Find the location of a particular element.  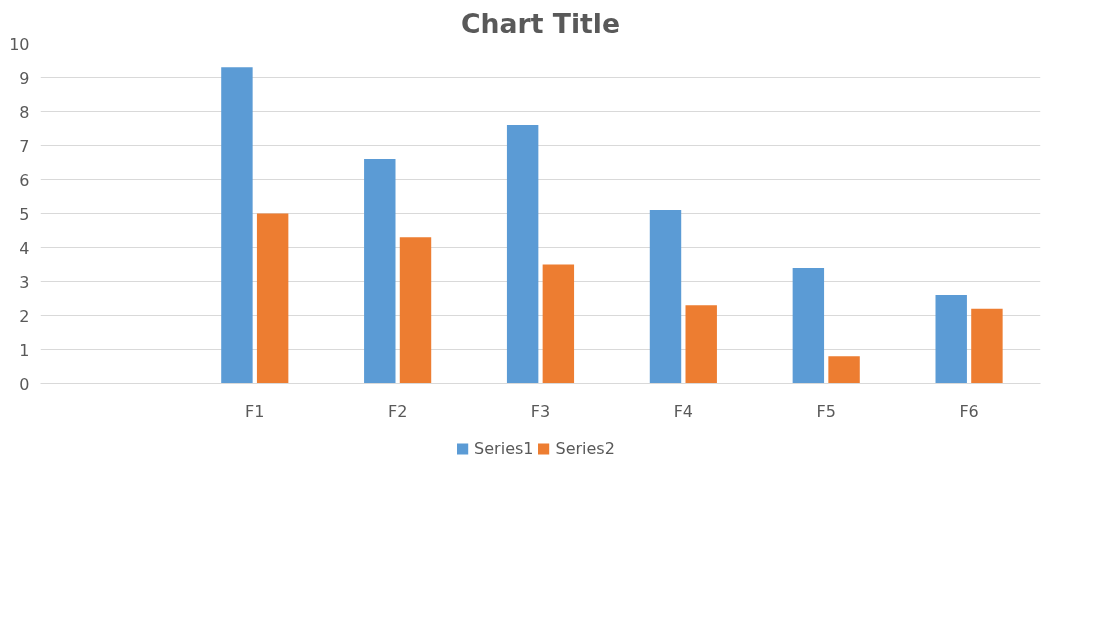

x-tick-label: F1 is located at coordinates (255, 411).